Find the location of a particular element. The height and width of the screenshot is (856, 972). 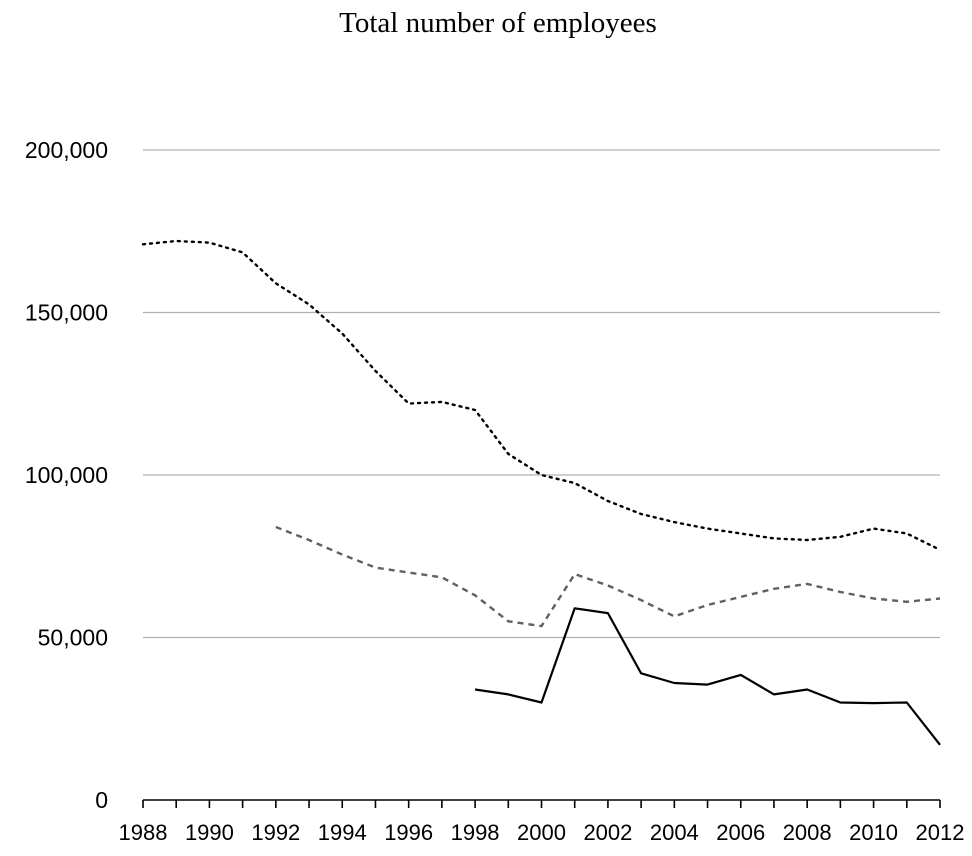

y-axis-tick-labels: 0 50,000 100,000 150,000 200,000 is located at coordinates (66, 475).